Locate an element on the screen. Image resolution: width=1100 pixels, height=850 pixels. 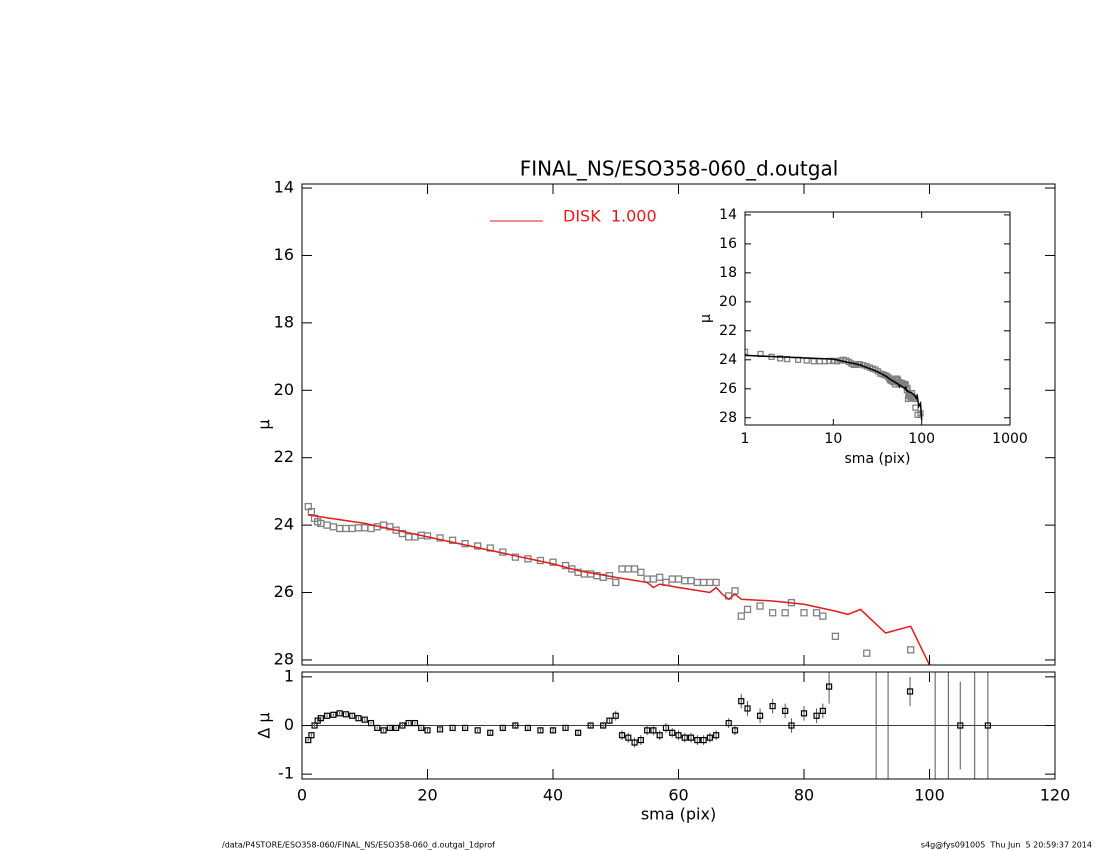
x-tick-label: 120 is located at coordinates (1055, 795).